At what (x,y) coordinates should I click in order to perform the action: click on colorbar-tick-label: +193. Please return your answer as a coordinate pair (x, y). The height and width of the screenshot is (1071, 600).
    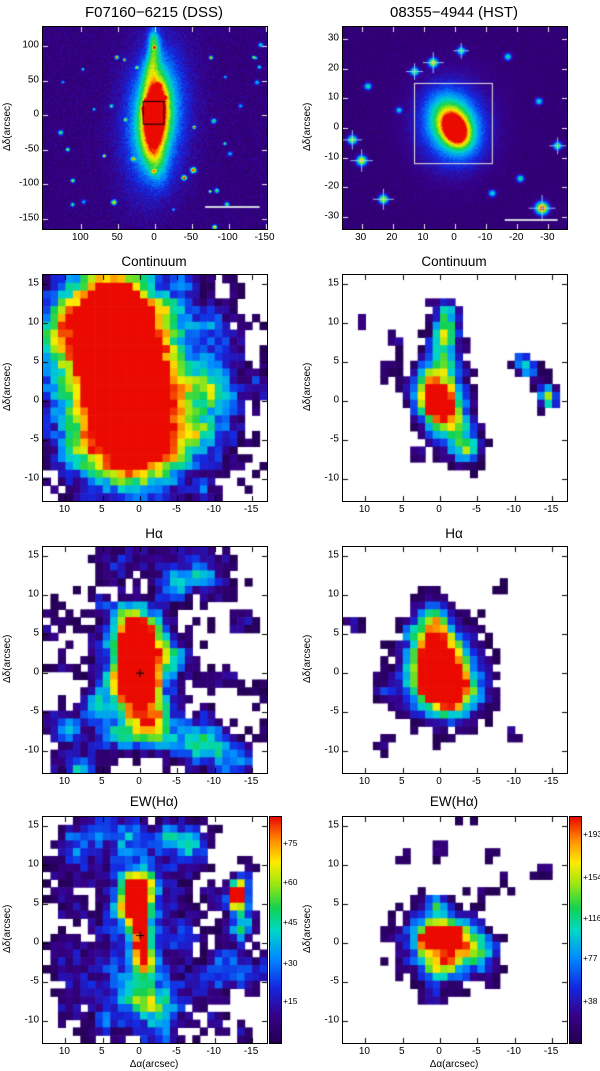
    Looking at the image, I should click on (591, 834).